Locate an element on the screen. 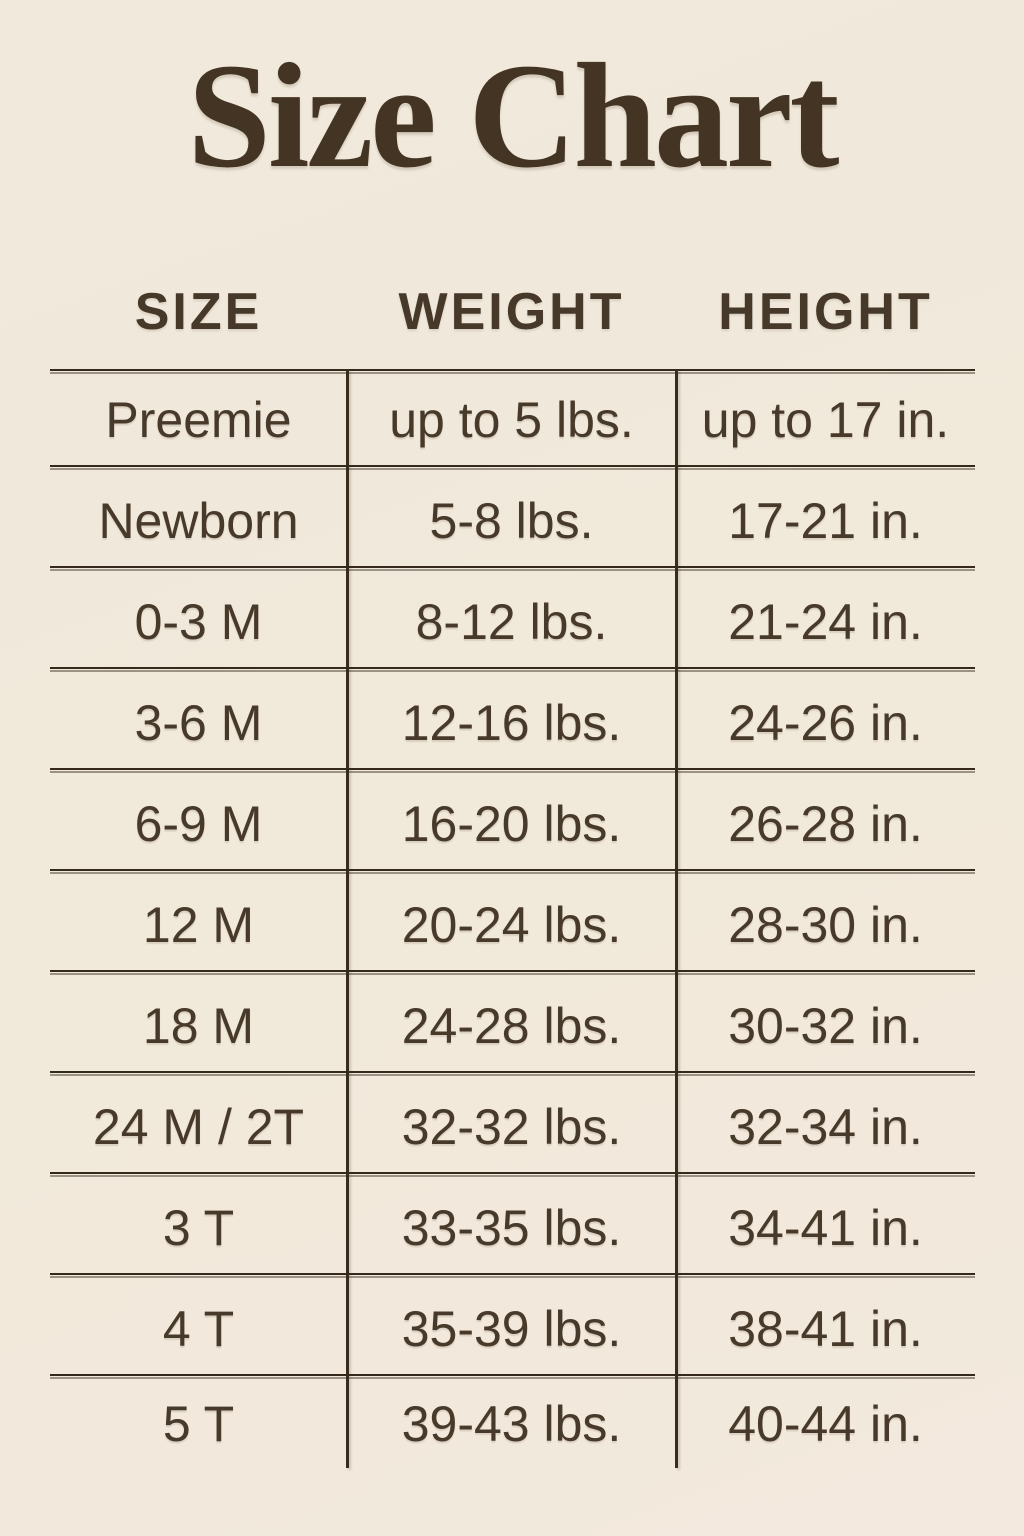  height-cell: 28-30 in. is located at coordinates (825, 924).